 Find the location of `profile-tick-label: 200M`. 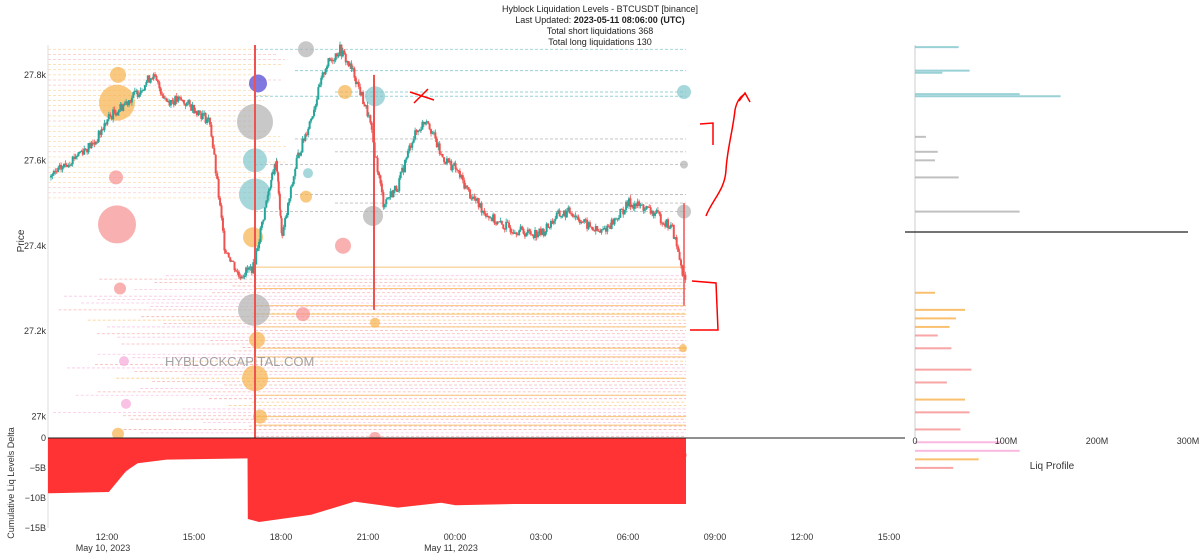

profile-tick-label: 200M is located at coordinates (1097, 441).